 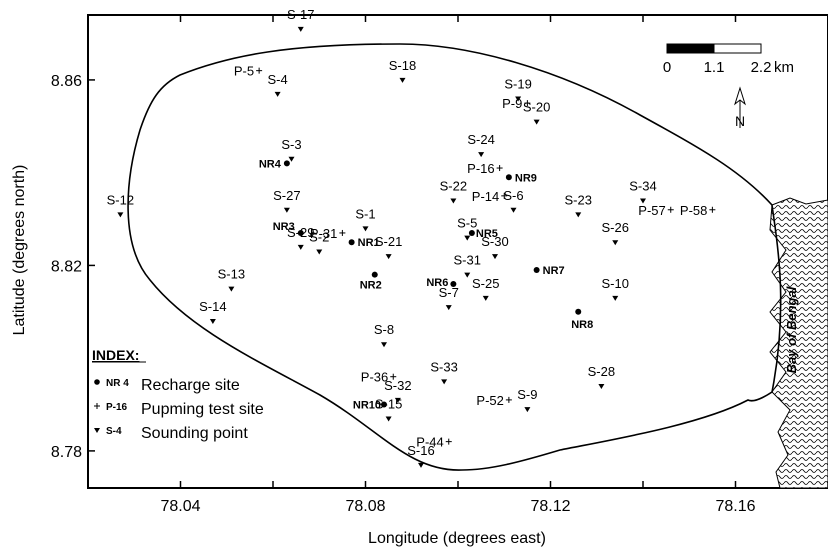 What do you see at coordinates (642, 185) in the screenshot?
I see `point-label-s-34: S-34` at bounding box center [642, 185].